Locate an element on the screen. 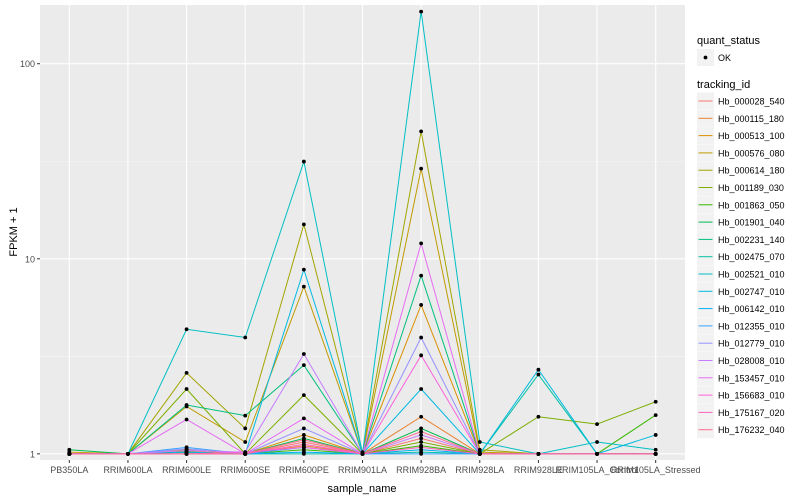 This screenshot has height=500, width=800. x-axis-title: sample_name is located at coordinates (361, 489).